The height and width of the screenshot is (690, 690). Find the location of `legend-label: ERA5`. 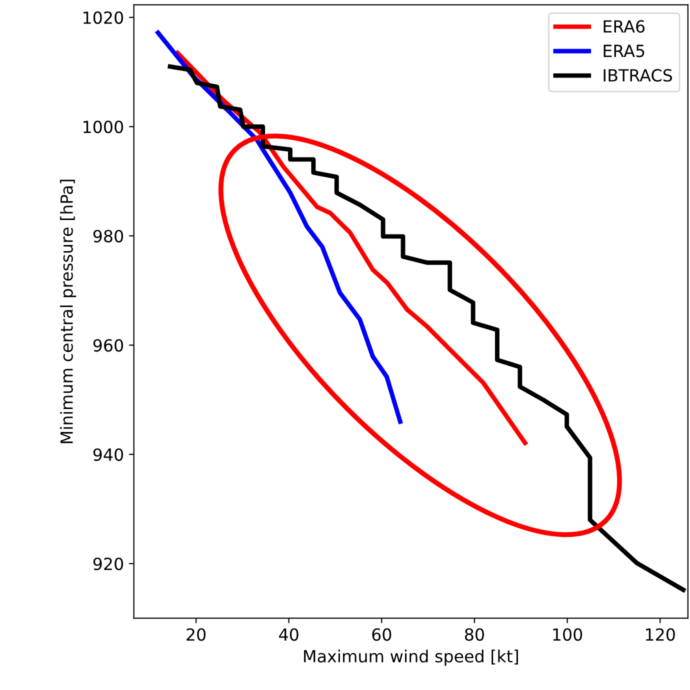

legend-label: ERA5 is located at coordinates (624, 51).